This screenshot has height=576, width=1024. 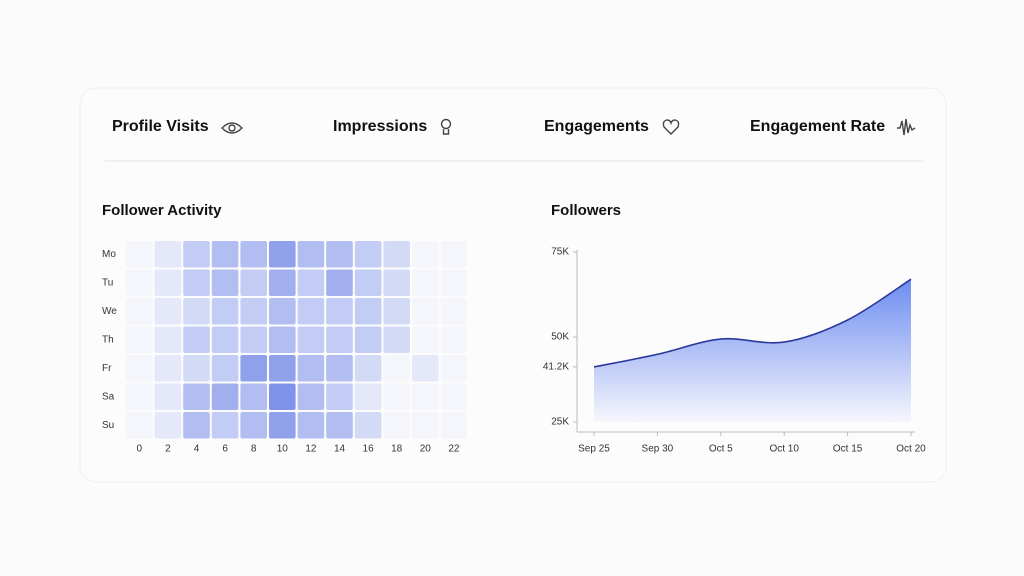 I want to click on chart-title: Followers, so click(x=586, y=210).